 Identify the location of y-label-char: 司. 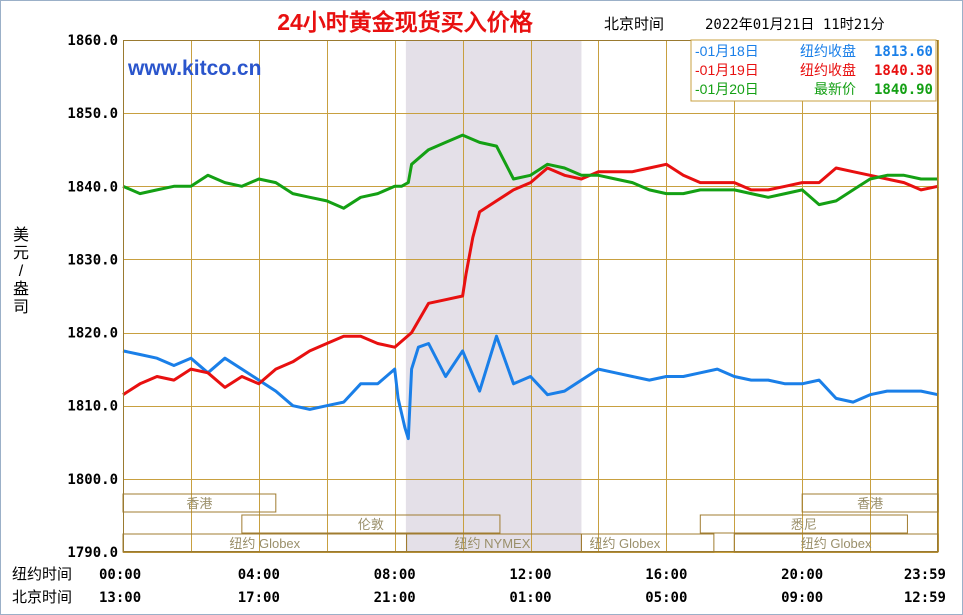
(21, 307).